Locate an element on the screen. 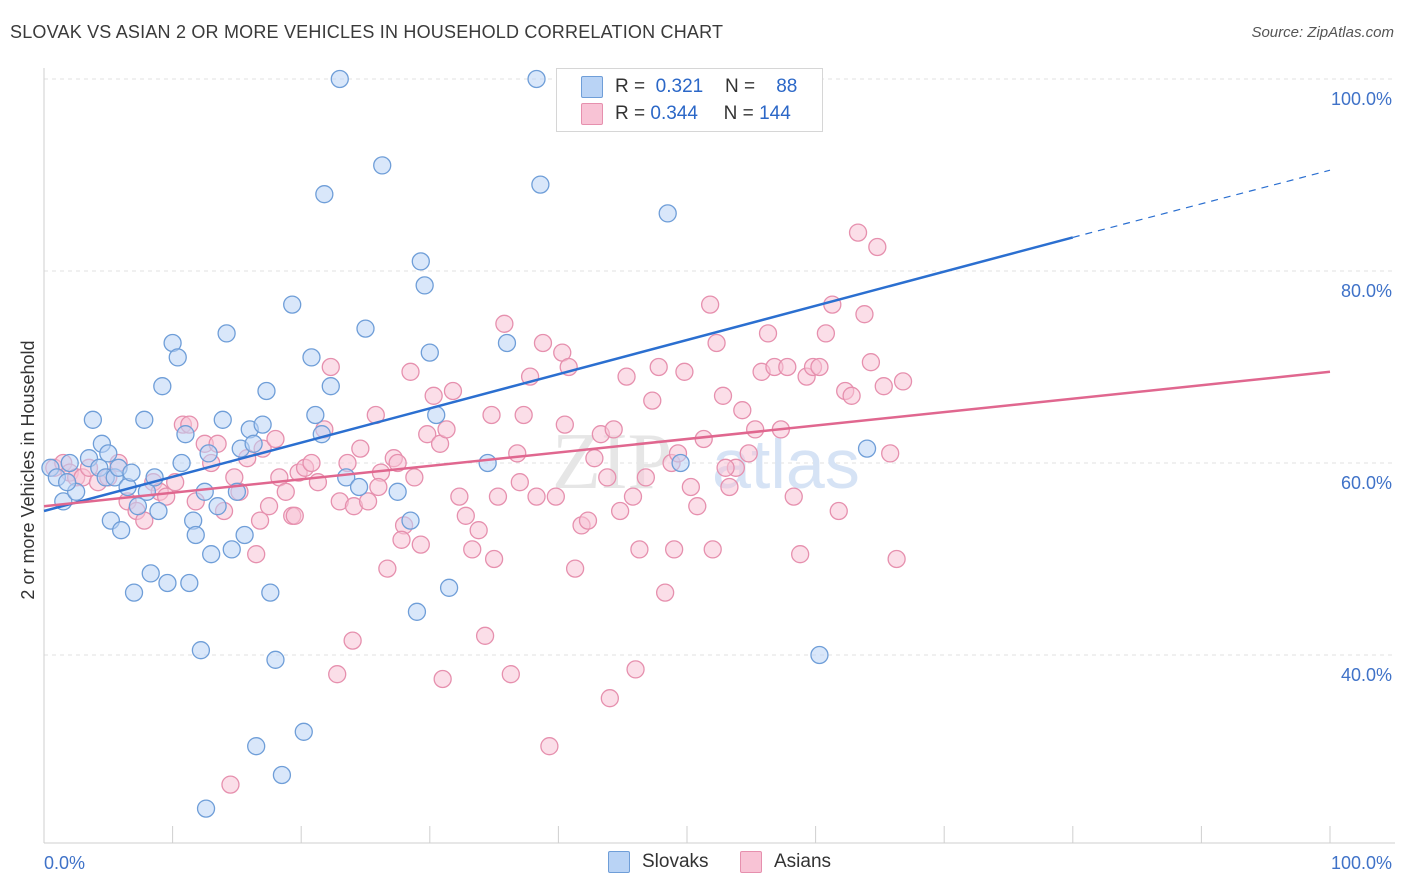 The image size is (1406, 892). asians-trend-line is located at coordinates (687, 439).